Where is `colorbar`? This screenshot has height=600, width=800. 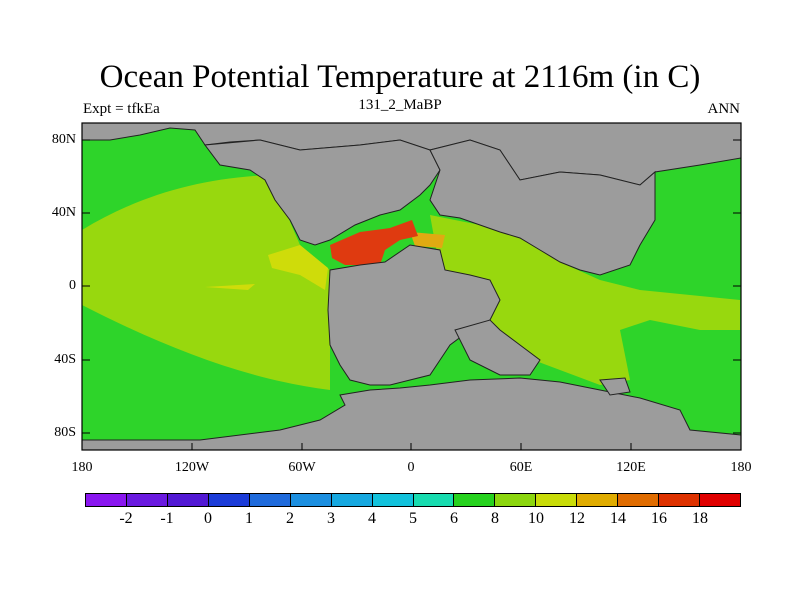
colorbar is located at coordinates (413, 500).